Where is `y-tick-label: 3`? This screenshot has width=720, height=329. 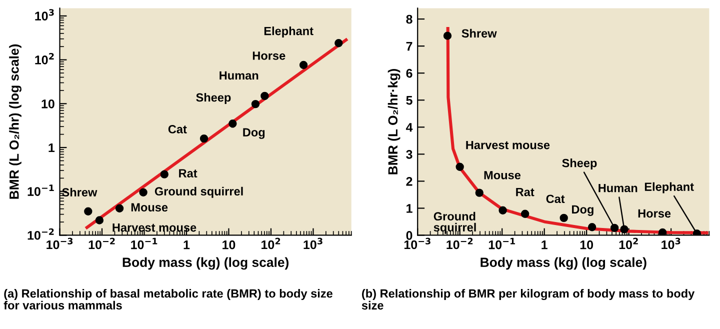
y-tick-label: 3 is located at coordinates (409, 154).